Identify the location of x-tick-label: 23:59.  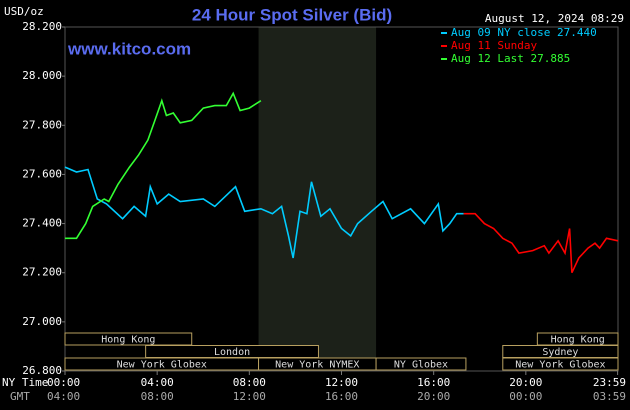
(609, 382).